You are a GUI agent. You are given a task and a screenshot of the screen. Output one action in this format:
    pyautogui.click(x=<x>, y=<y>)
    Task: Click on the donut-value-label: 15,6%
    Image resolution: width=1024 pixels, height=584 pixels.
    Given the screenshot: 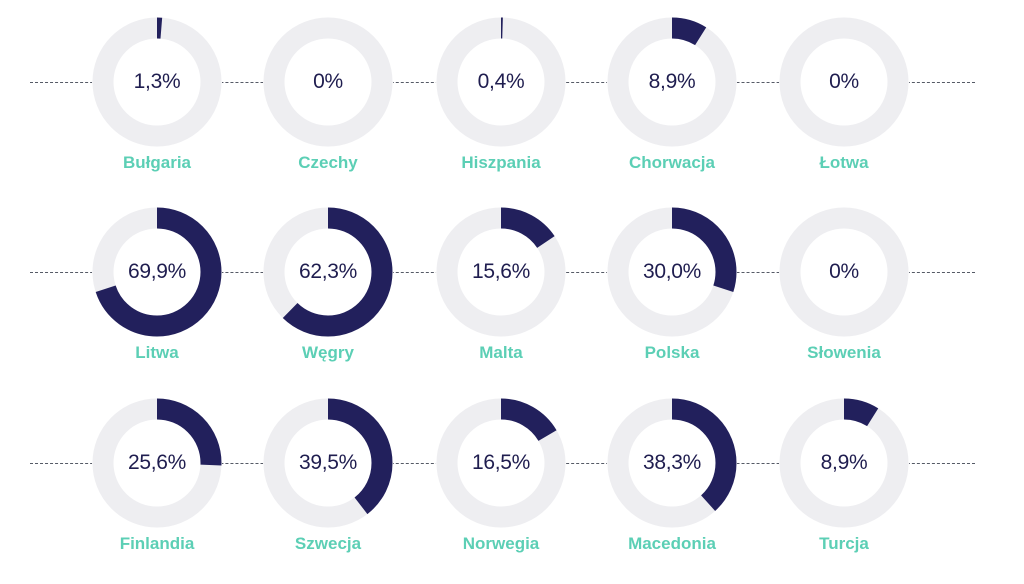 What is the action you would take?
    pyautogui.click(x=501, y=271)
    